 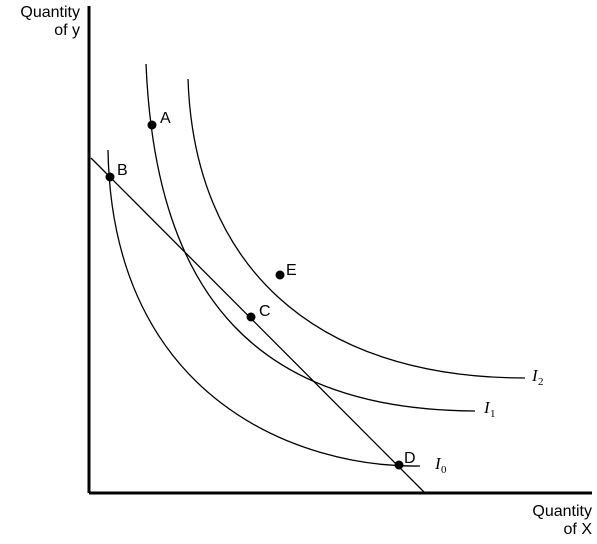 I want to click on point-a-marker, so click(x=152, y=125).